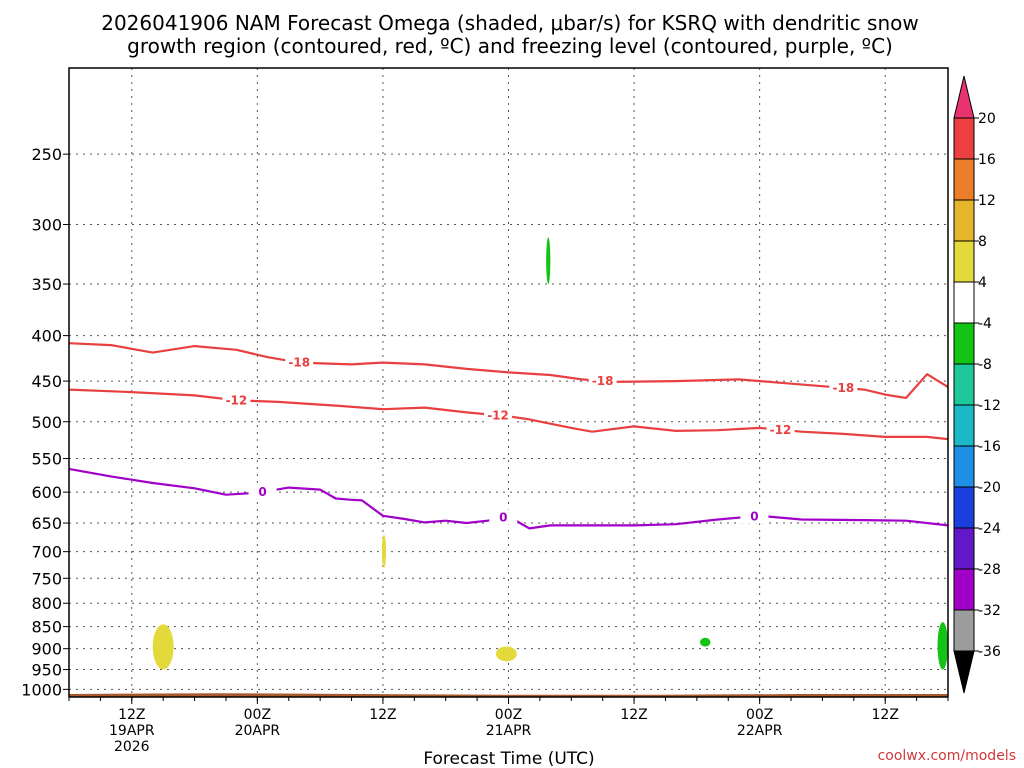 The width and height of the screenshot is (1024, 768). I want to click on x-tick-label: 22APR, so click(760, 731).